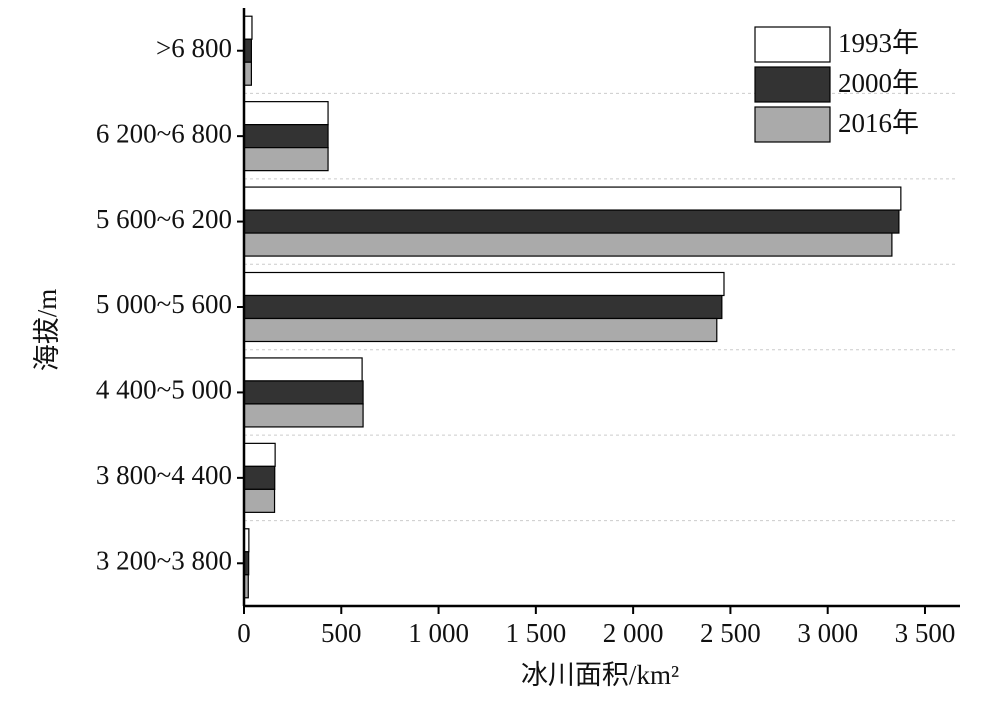 This screenshot has height=710, width=994. What do you see at coordinates (164, 133) in the screenshot?
I see `y-tick-label: 6 200~6 800` at bounding box center [164, 133].